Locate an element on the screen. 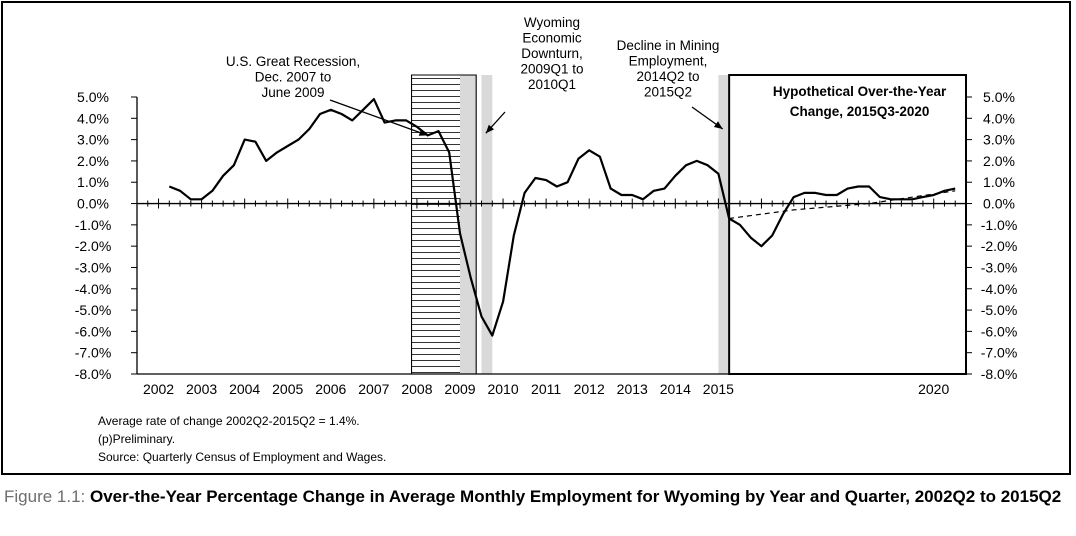 The width and height of the screenshot is (1076, 536). note-preliminary: (p)Preliminary. is located at coordinates (137, 439).